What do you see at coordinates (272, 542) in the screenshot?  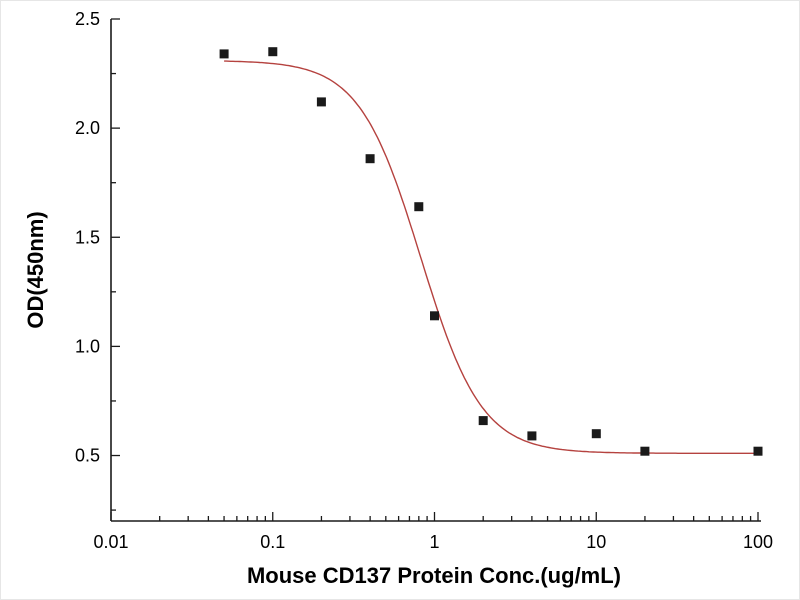 I see `x-tick-label: 0.1` at bounding box center [272, 542].